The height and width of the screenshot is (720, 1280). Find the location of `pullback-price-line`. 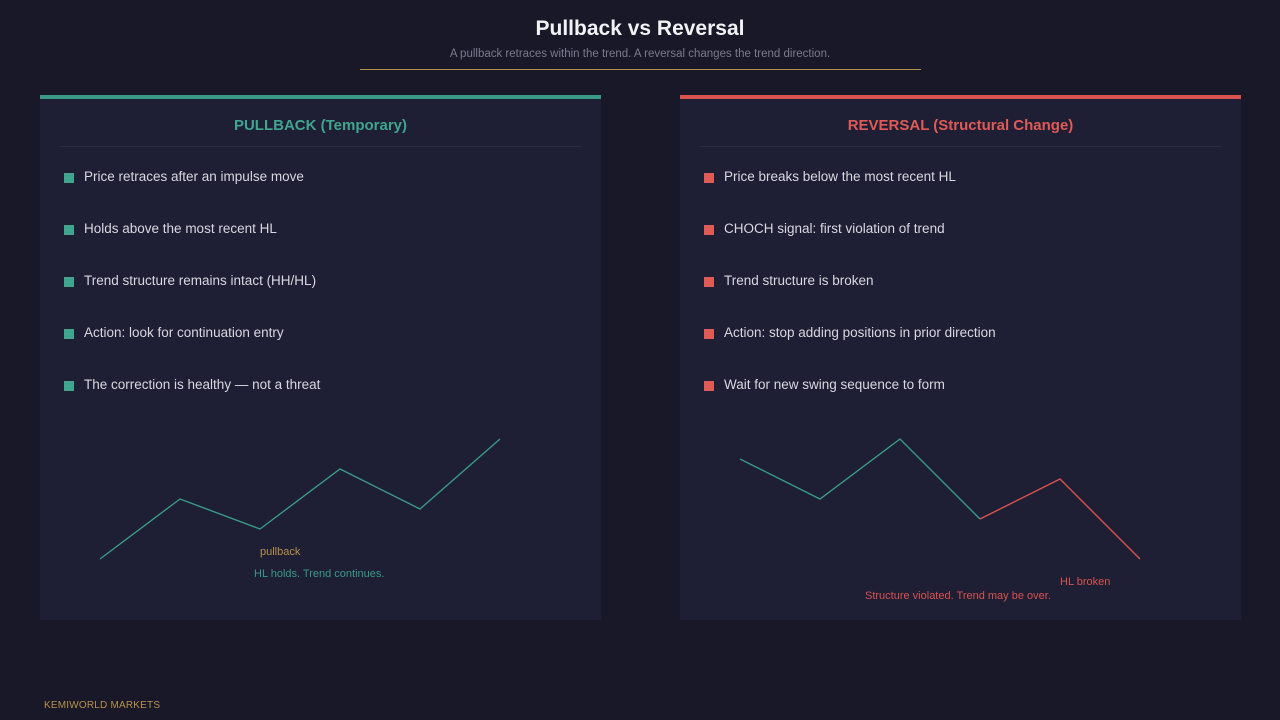

pullback-price-line is located at coordinates (300, 499).